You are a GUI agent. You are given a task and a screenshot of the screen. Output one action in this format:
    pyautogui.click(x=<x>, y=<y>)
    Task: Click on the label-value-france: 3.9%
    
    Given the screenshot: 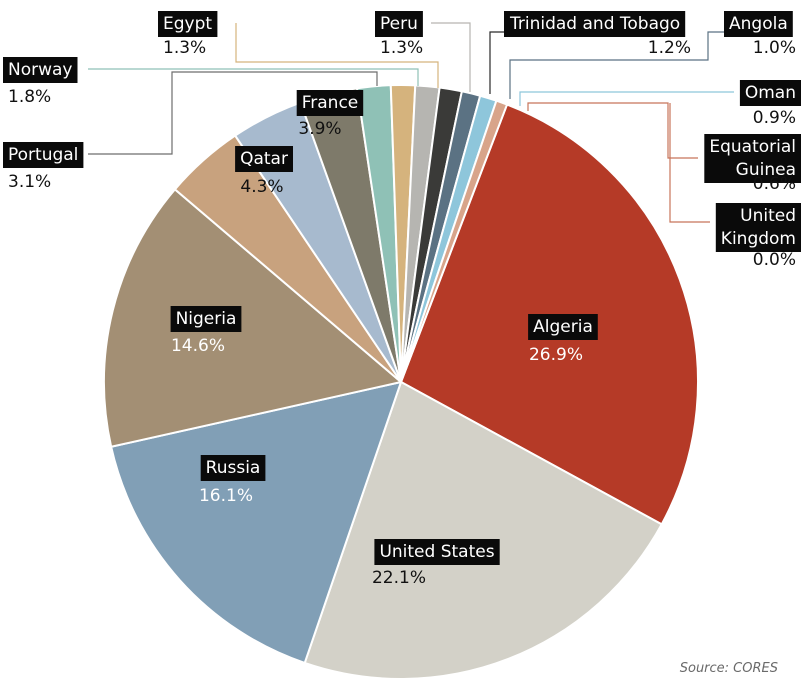 What is the action you would take?
    pyautogui.click(x=319, y=129)
    